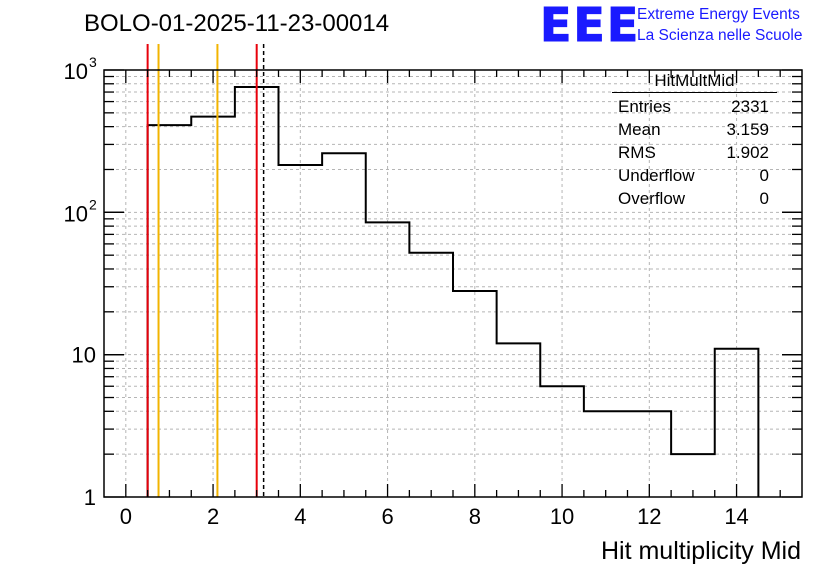  What do you see at coordinates (93, 204) in the screenshot?
I see `y-tick-exponent: 2` at bounding box center [93, 204].